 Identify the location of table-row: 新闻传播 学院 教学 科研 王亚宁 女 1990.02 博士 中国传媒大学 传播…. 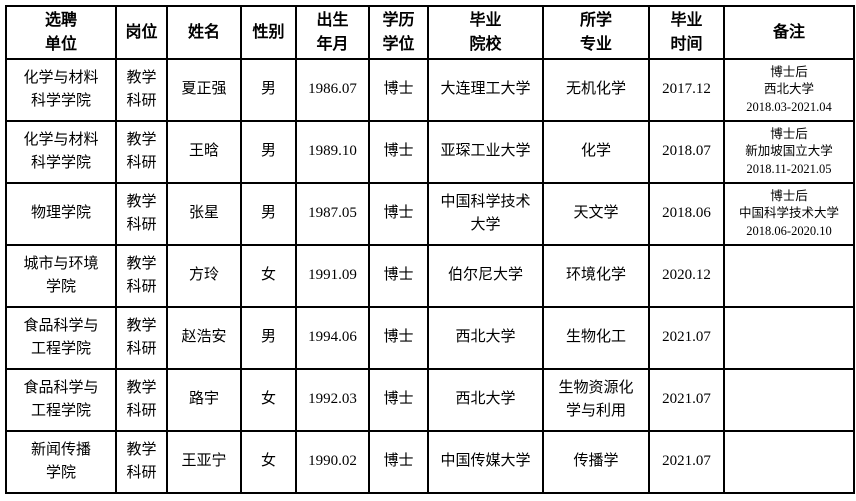
(430, 462).